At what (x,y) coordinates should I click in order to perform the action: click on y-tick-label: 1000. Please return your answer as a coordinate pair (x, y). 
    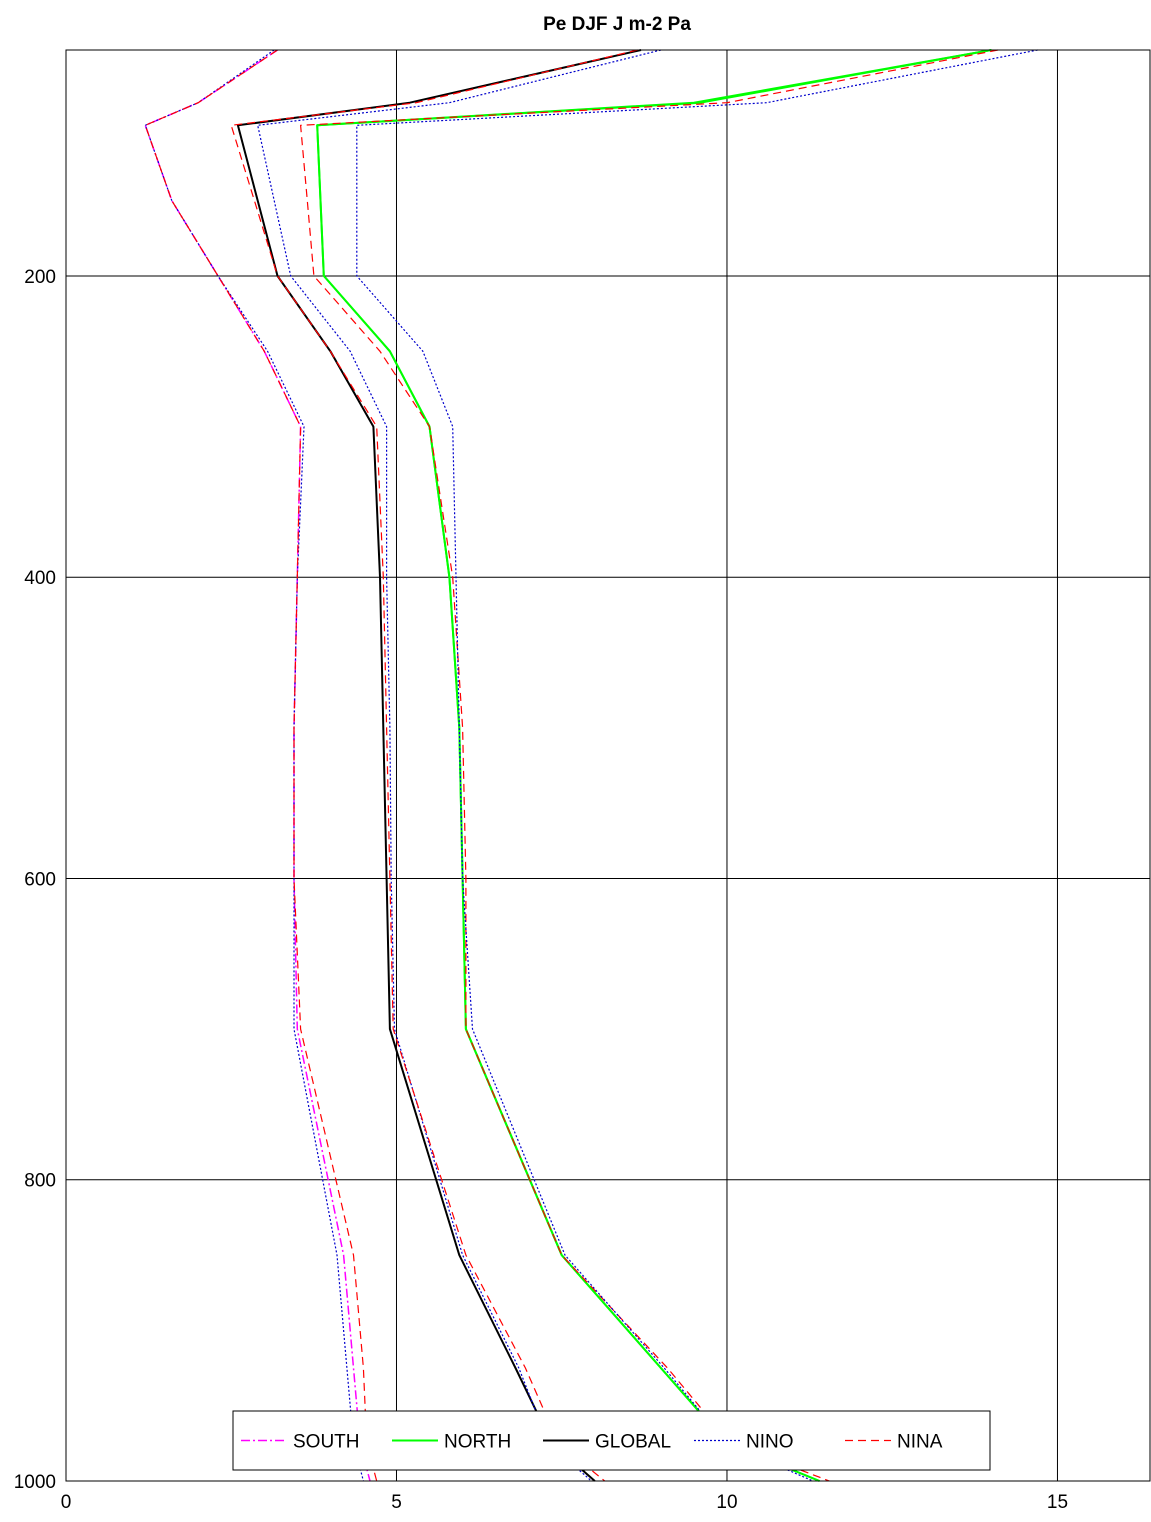
    Looking at the image, I should click on (35, 1482).